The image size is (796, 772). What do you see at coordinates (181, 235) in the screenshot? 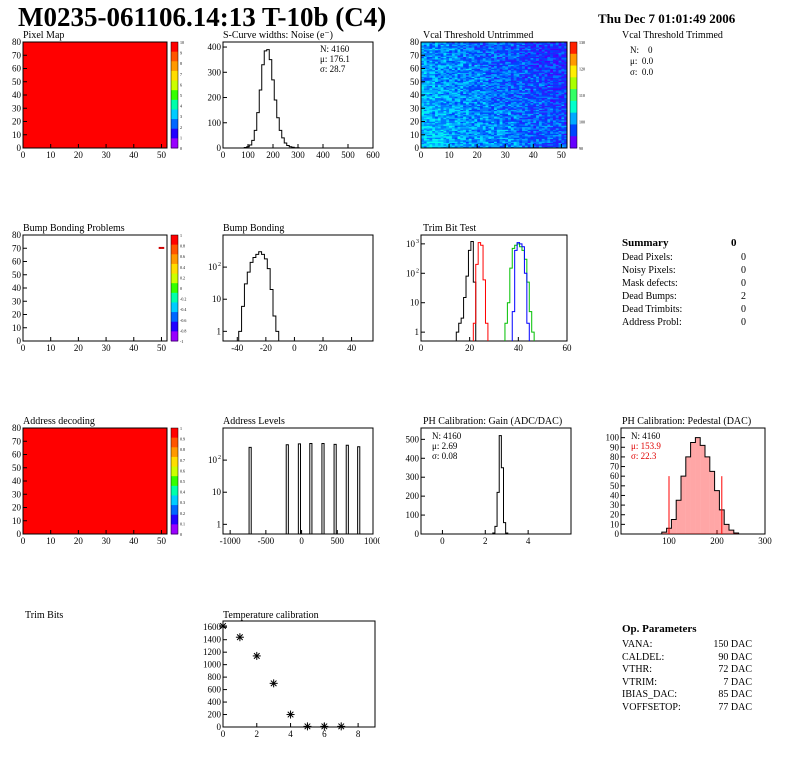
I see `bump_problems-scale-label-0: 1` at bounding box center [181, 235].